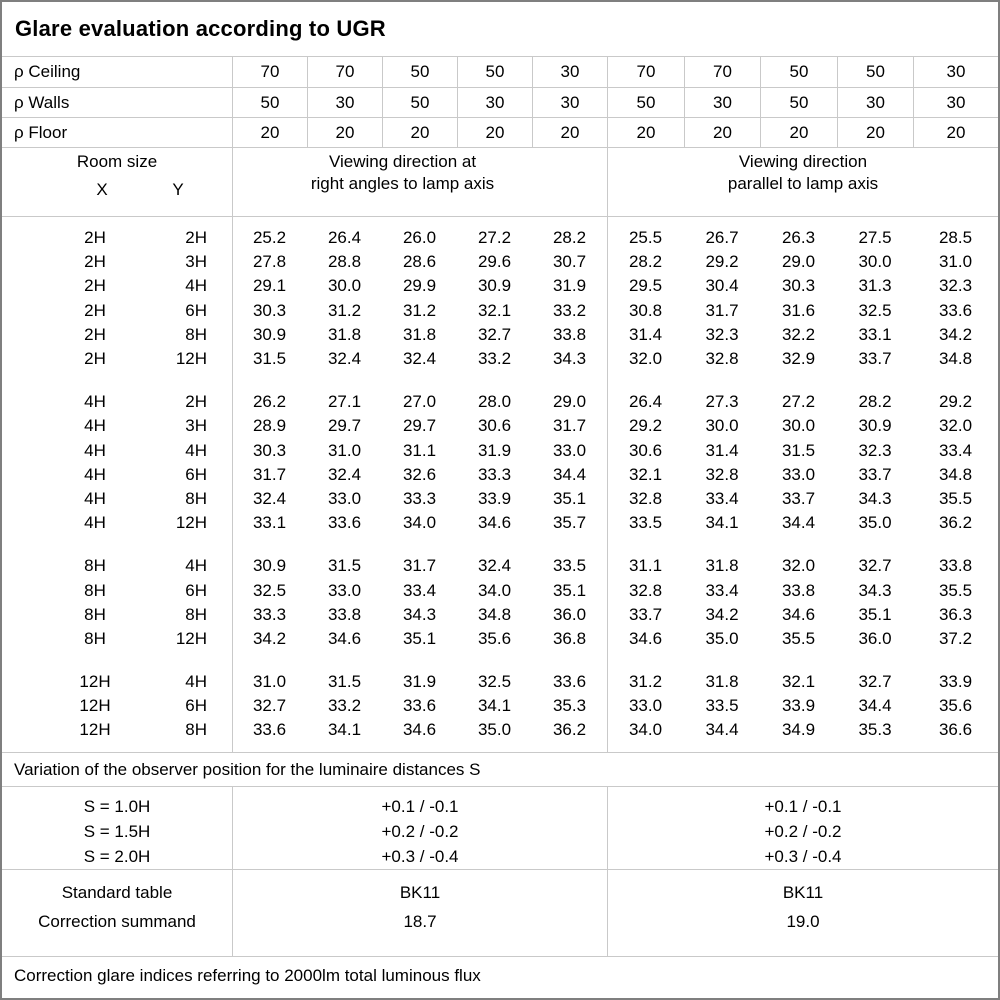 This screenshot has width=1000, height=1000. What do you see at coordinates (569, 450) in the screenshot?
I see `ugr-value-right-angles: 33.0` at bounding box center [569, 450].